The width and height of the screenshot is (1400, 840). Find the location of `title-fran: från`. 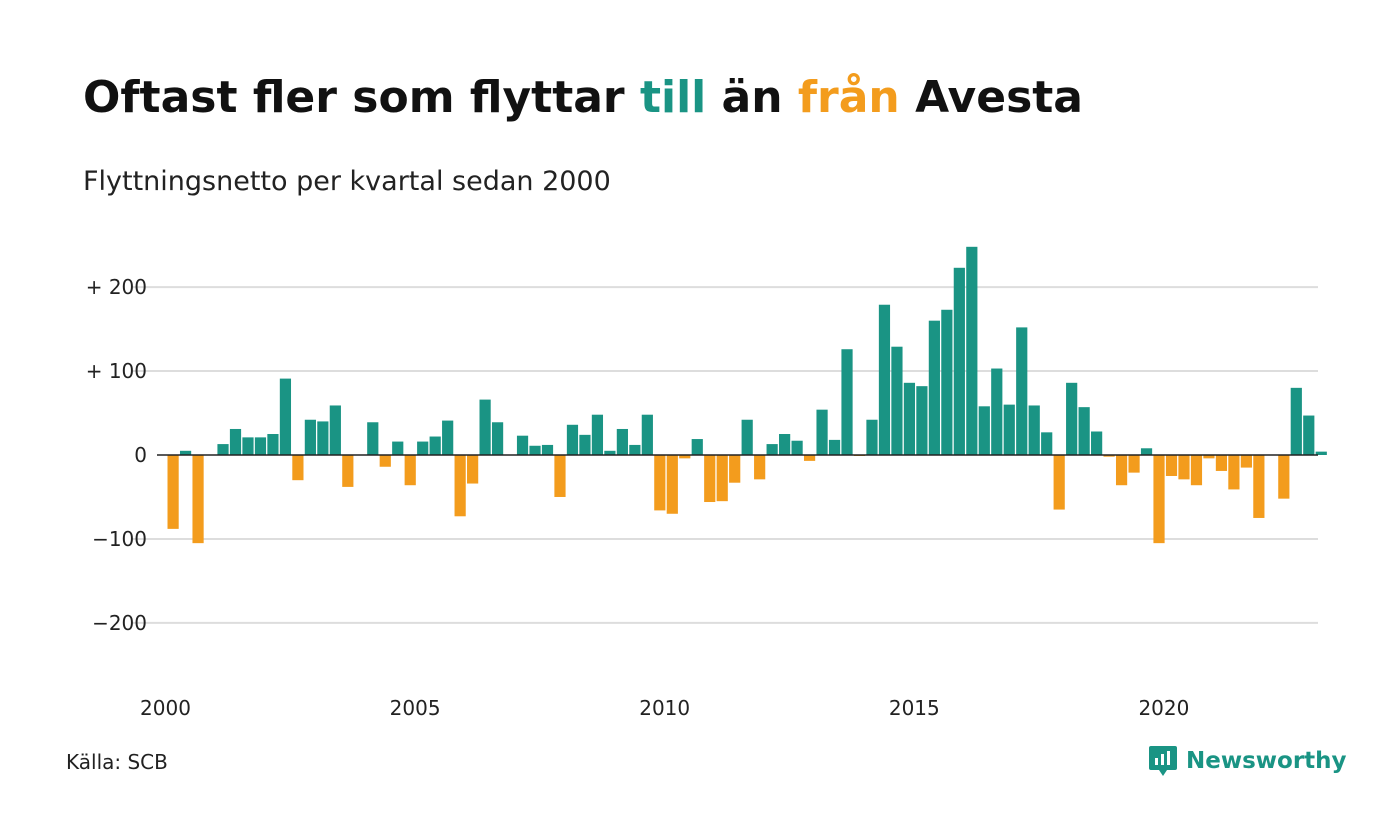

title-fran: från is located at coordinates (848, 97).